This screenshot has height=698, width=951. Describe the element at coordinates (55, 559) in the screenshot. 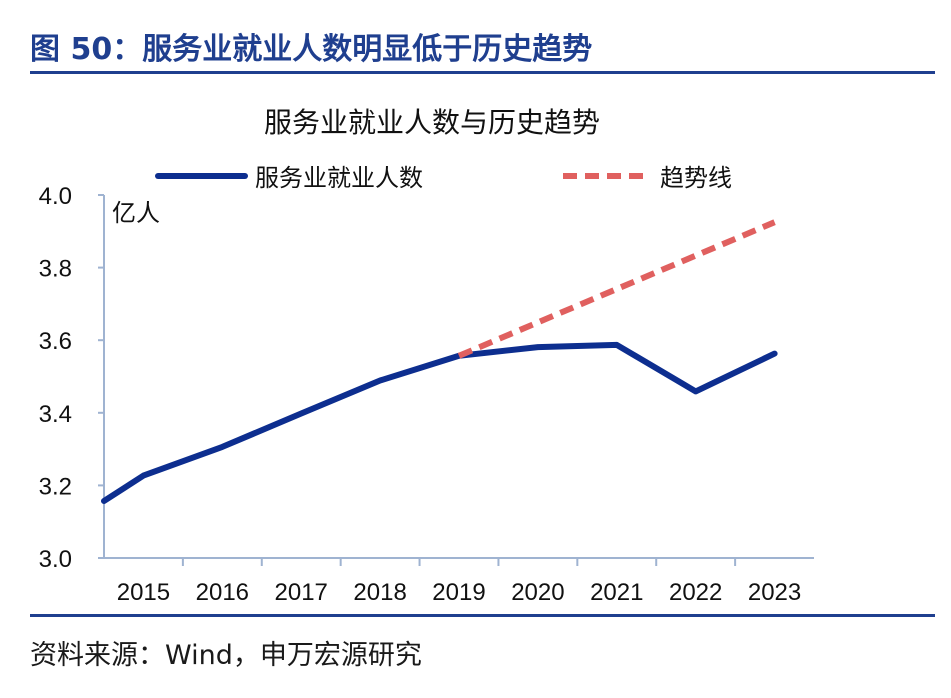

I see `y-tick-label: 3.0` at that location.